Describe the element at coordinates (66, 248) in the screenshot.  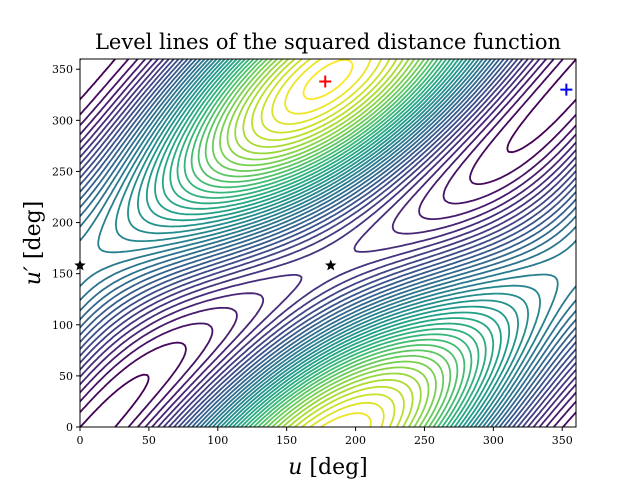
I see `y-axis: 0 50 100 150 200 250 300 350` at that location.